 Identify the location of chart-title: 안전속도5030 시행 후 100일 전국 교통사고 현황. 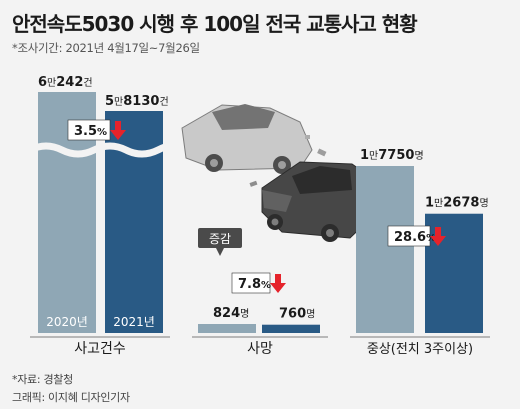
(215, 24).